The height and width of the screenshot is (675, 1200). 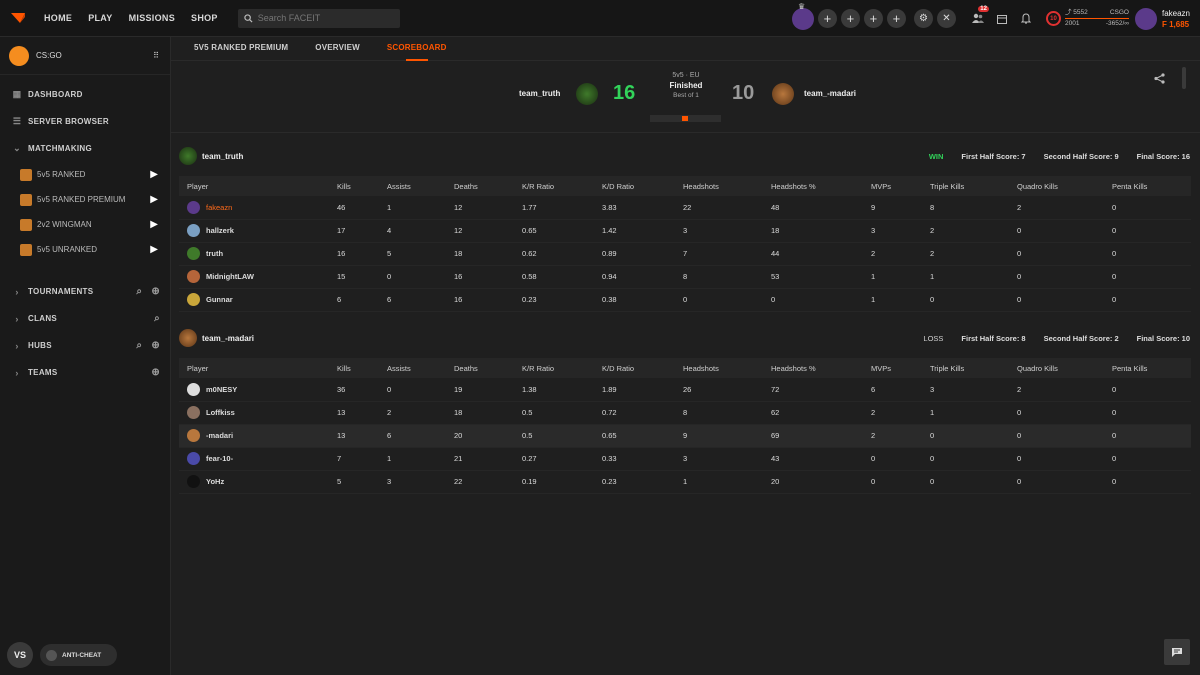 I want to click on scrollbar, so click(x=1184, y=78).